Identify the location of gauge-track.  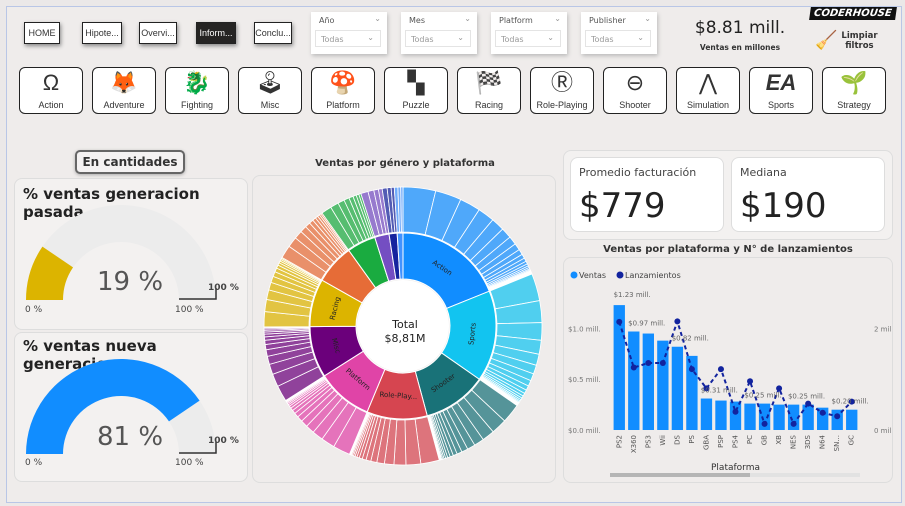
(121, 252).